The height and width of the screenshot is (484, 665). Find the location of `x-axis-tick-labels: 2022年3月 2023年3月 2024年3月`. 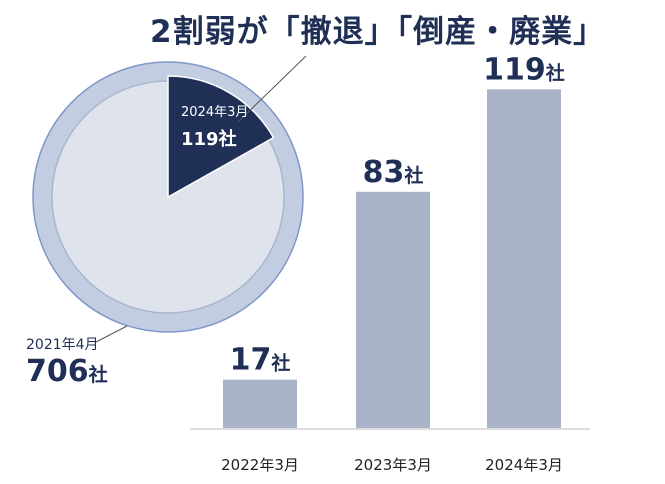

x-axis-tick-labels: 2022年3月 2023年3月 2024年3月 is located at coordinates (392, 465).